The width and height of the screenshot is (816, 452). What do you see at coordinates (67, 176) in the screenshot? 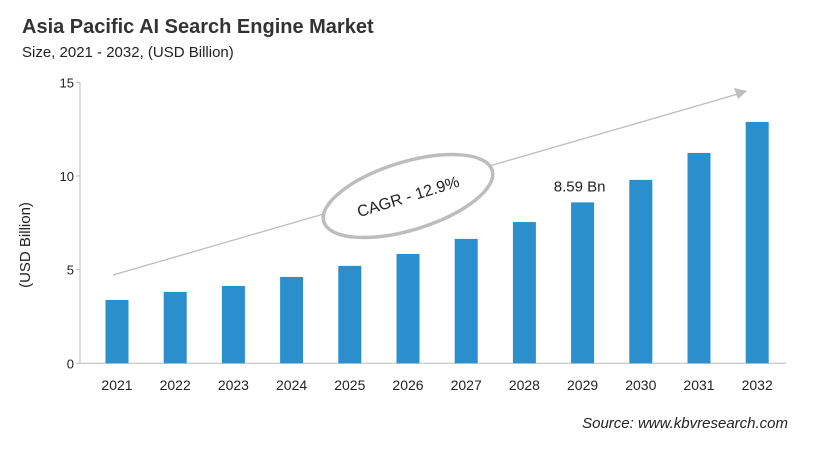
I see `y-tick-label: 10` at bounding box center [67, 176].